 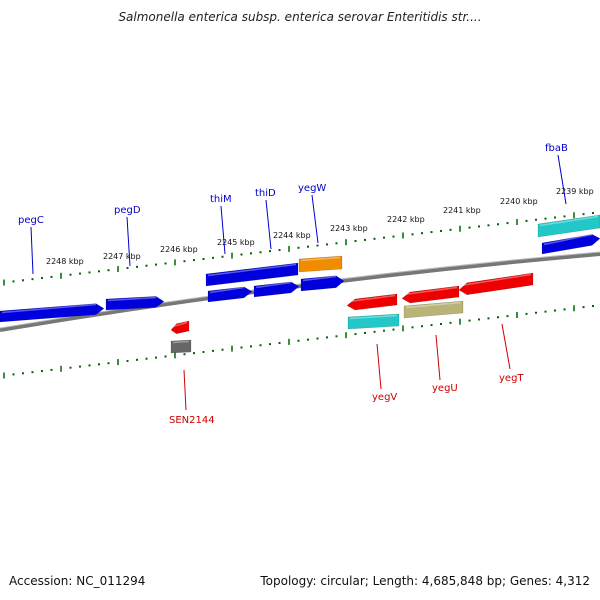 What do you see at coordinates (122, 256) in the screenshot?
I see `scale-label: 2247 kbp` at bounding box center [122, 256].